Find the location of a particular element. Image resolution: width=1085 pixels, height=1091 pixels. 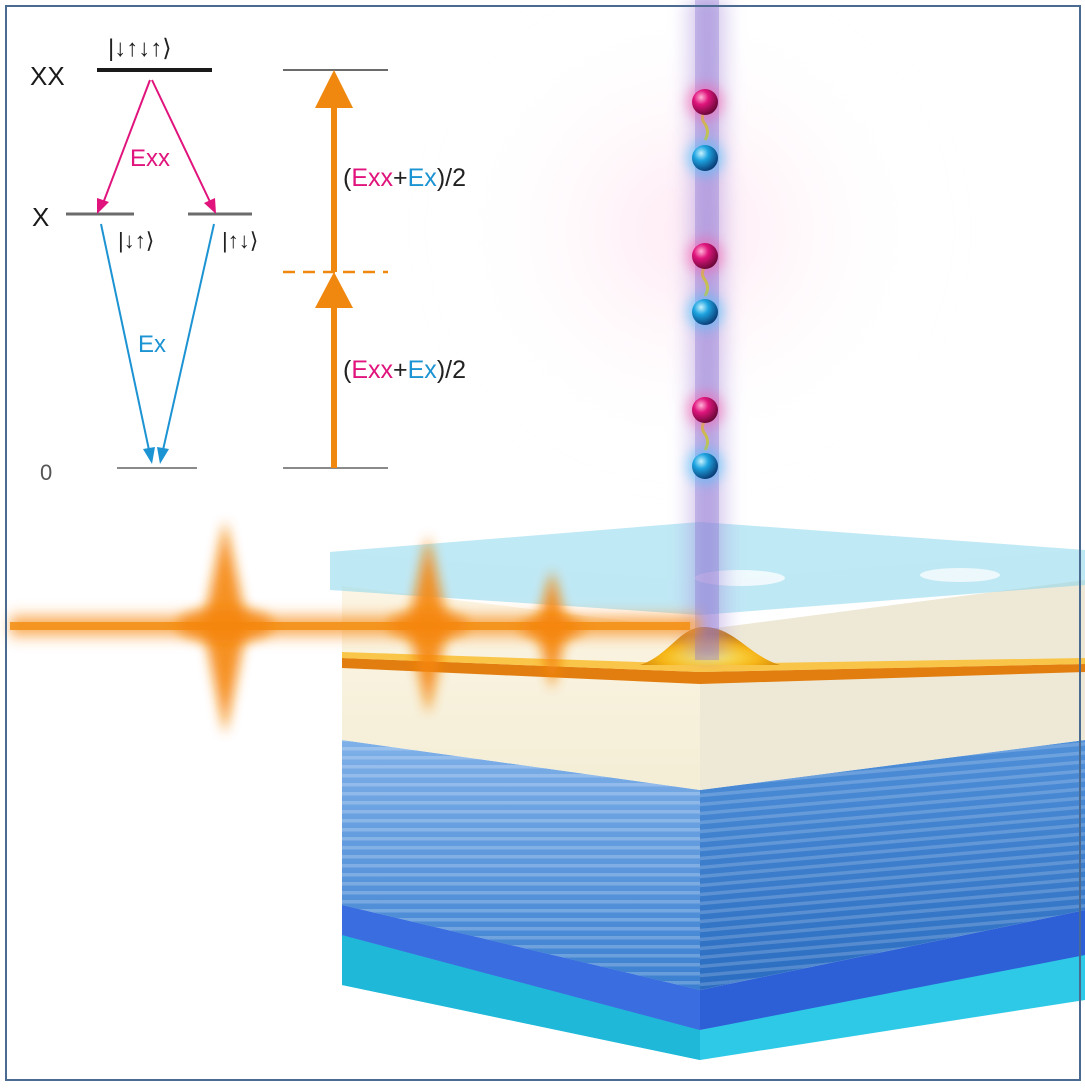

exx-arrow-right is located at coordinates (182, 143).